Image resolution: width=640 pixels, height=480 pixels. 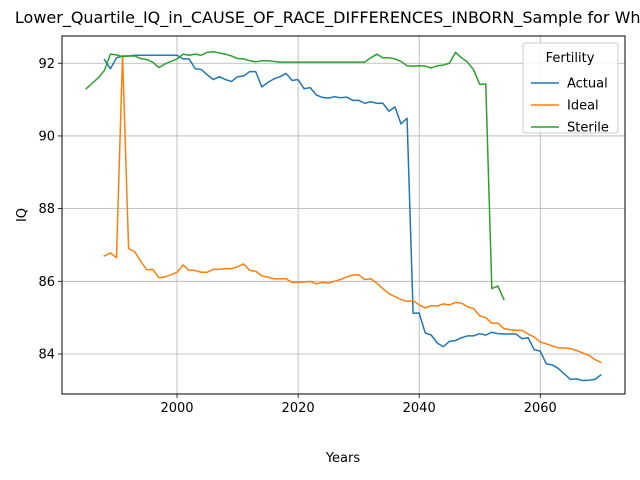 I want to click on legend-label-ideal: Ideal, so click(x=583, y=106).